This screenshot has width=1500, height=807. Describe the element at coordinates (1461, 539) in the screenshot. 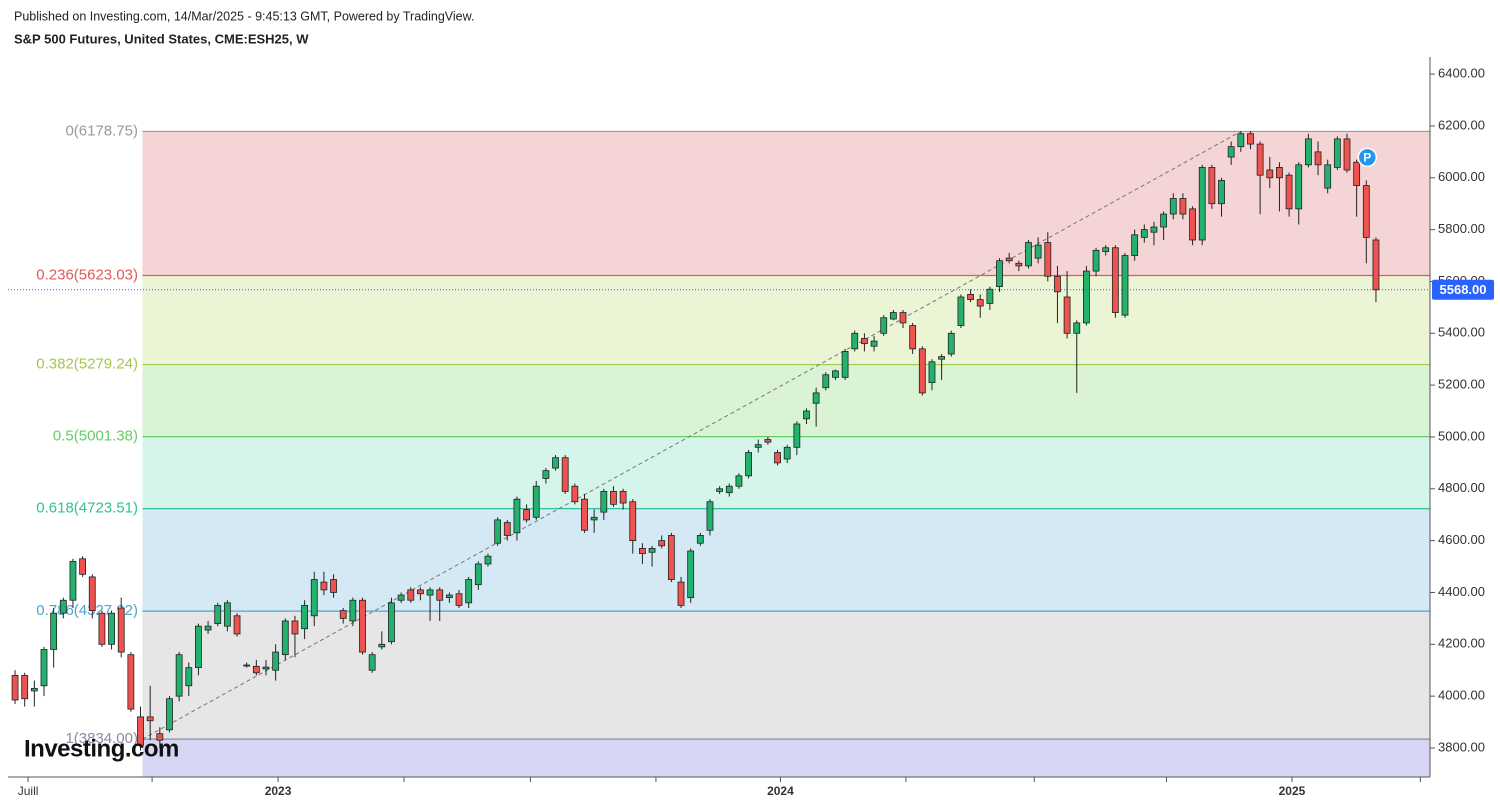

I see `y-tick-label: 4600.00` at that location.